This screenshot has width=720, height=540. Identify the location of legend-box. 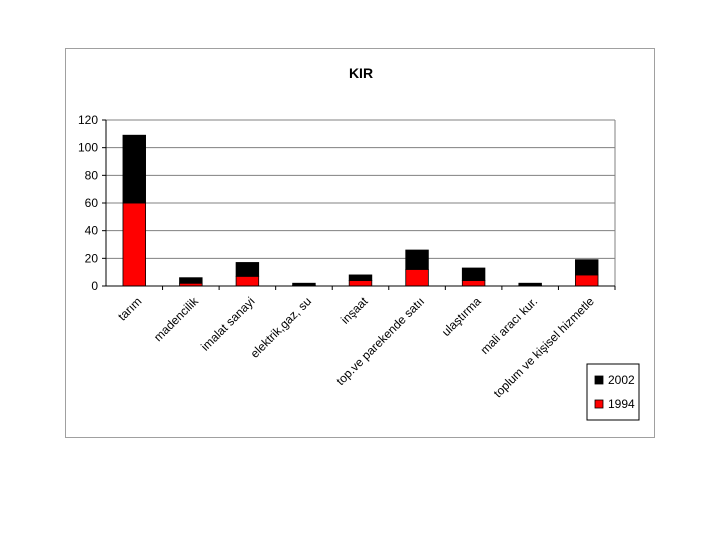
(613, 392).